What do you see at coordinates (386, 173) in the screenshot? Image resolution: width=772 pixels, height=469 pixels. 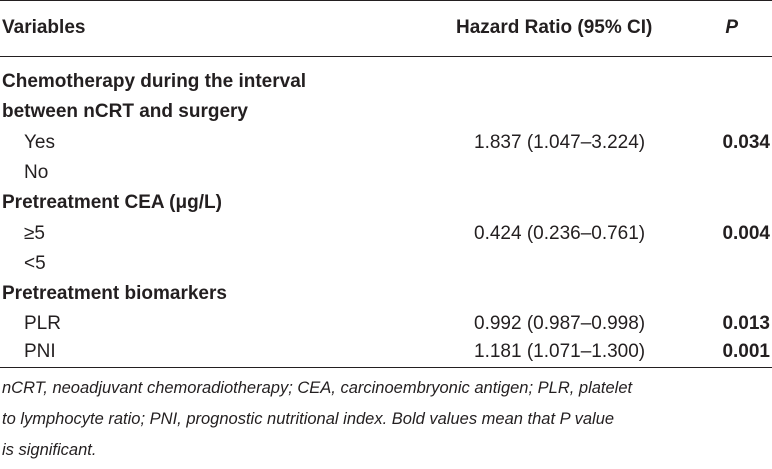 I see `table-row: No` at bounding box center [386, 173].